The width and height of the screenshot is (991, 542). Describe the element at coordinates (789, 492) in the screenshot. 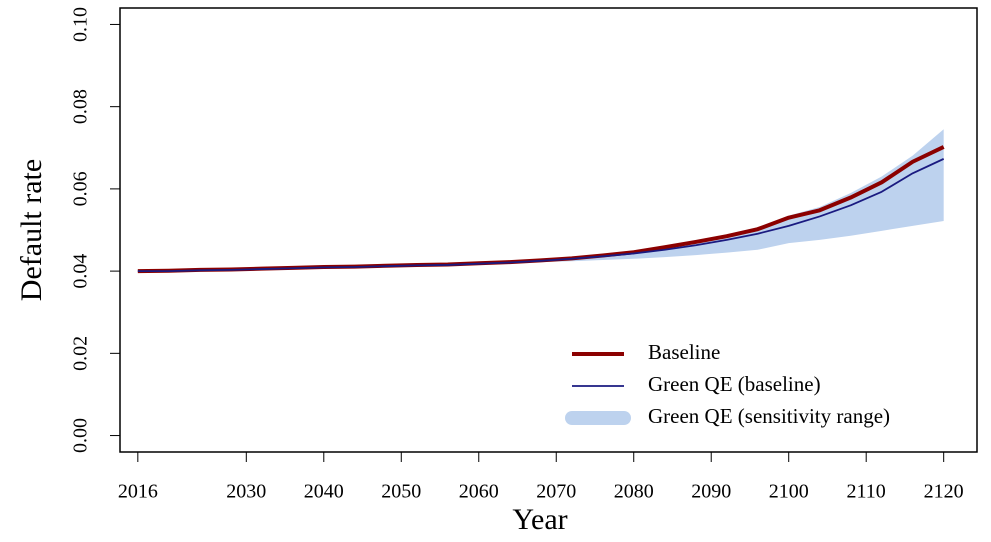

I see `x-tick-label: 2100` at that location.